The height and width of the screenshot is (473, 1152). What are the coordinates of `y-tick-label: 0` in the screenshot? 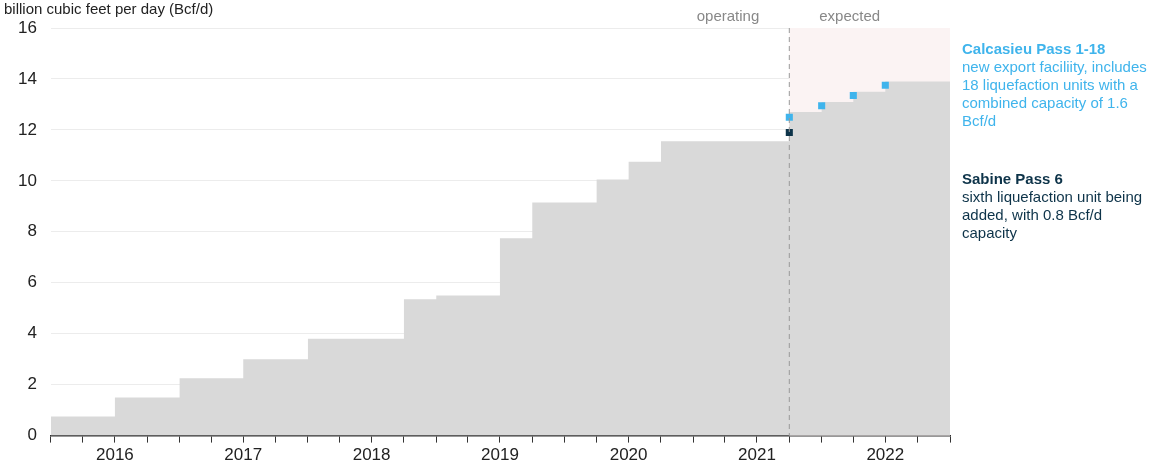 It's located at (32, 435).